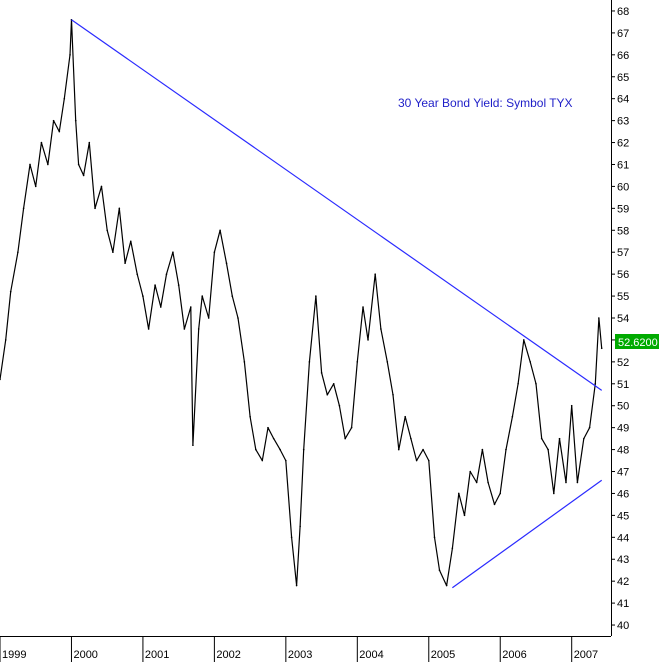  I want to click on y-tick-label: 66, so click(623, 56).